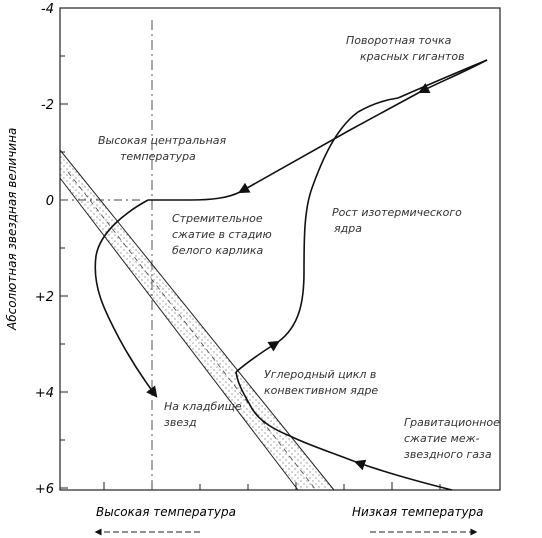  What do you see at coordinates (448, 454) in the screenshot?
I see `annotation-line: звездного газа` at bounding box center [448, 454].